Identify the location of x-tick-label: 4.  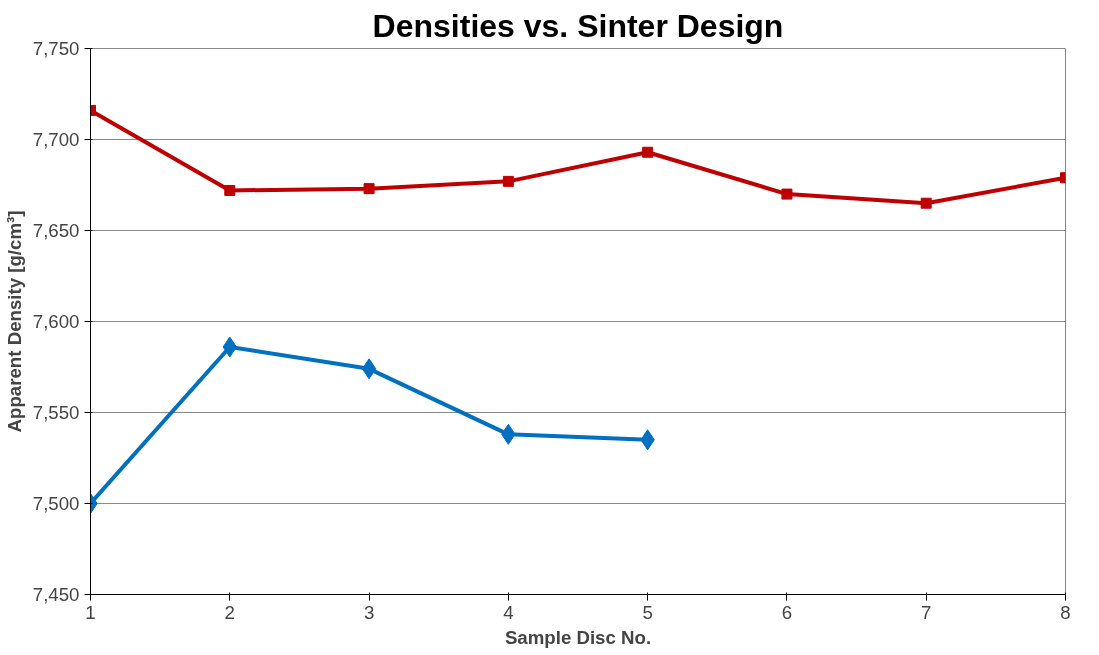
(508, 612).